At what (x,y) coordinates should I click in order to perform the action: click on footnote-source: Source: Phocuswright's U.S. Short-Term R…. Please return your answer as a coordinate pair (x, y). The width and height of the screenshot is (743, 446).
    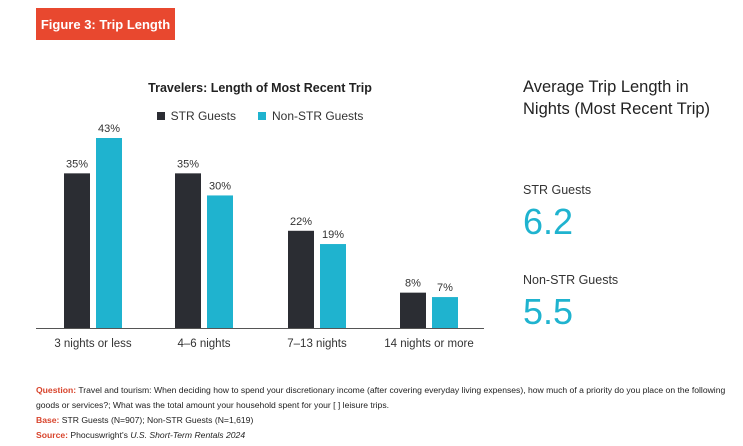
    Looking at the image, I should click on (386, 435).